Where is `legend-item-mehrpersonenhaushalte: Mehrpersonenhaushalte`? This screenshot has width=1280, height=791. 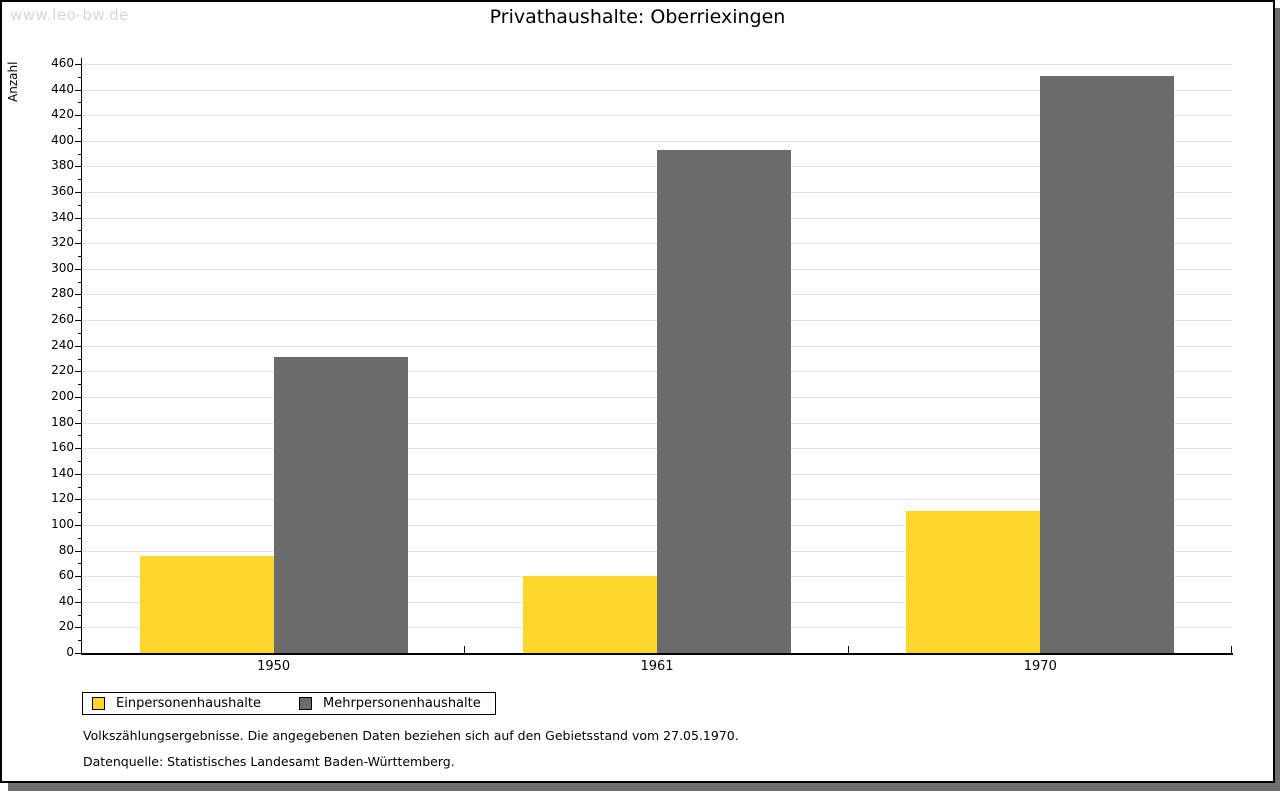
legend-item-mehrpersonenhaushalte: Mehrpersonenhaushalte is located at coordinates (390, 703).